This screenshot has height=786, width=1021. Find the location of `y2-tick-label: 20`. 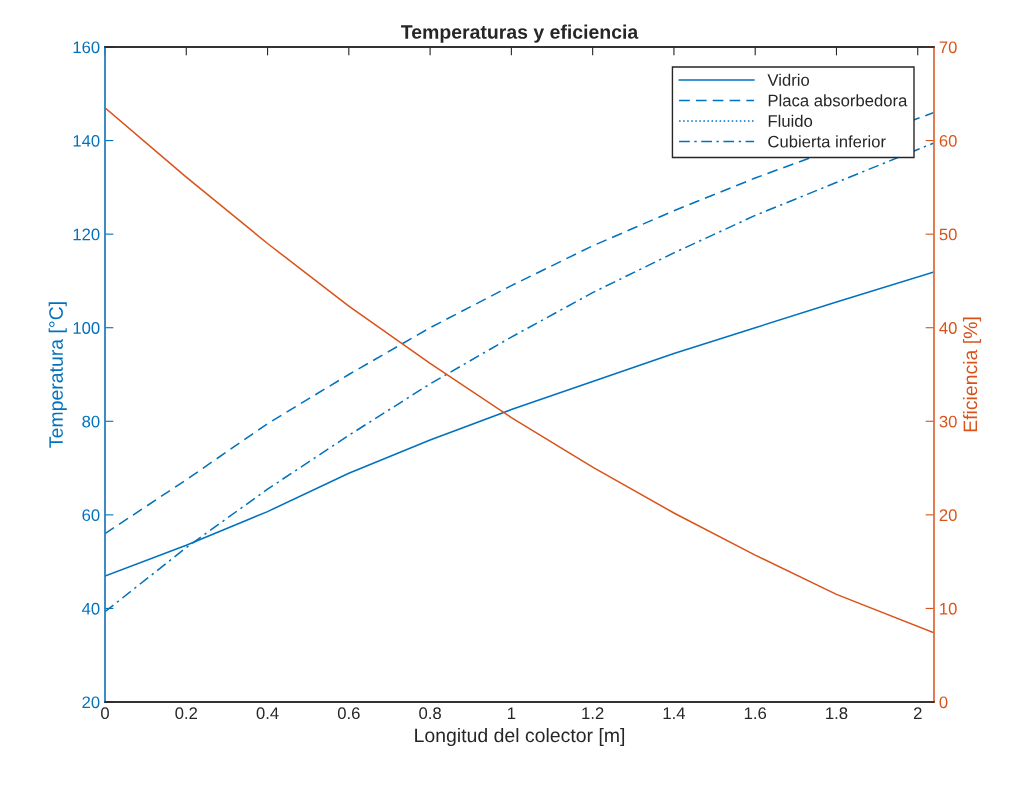

y2-tick-label: 20 is located at coordinates (948, 515).